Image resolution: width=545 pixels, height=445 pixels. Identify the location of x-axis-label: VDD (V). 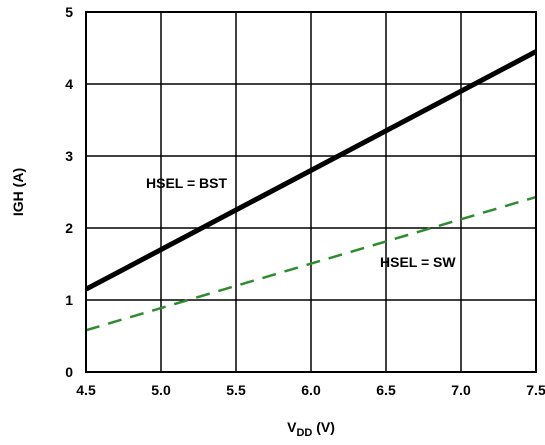
(311, 429).